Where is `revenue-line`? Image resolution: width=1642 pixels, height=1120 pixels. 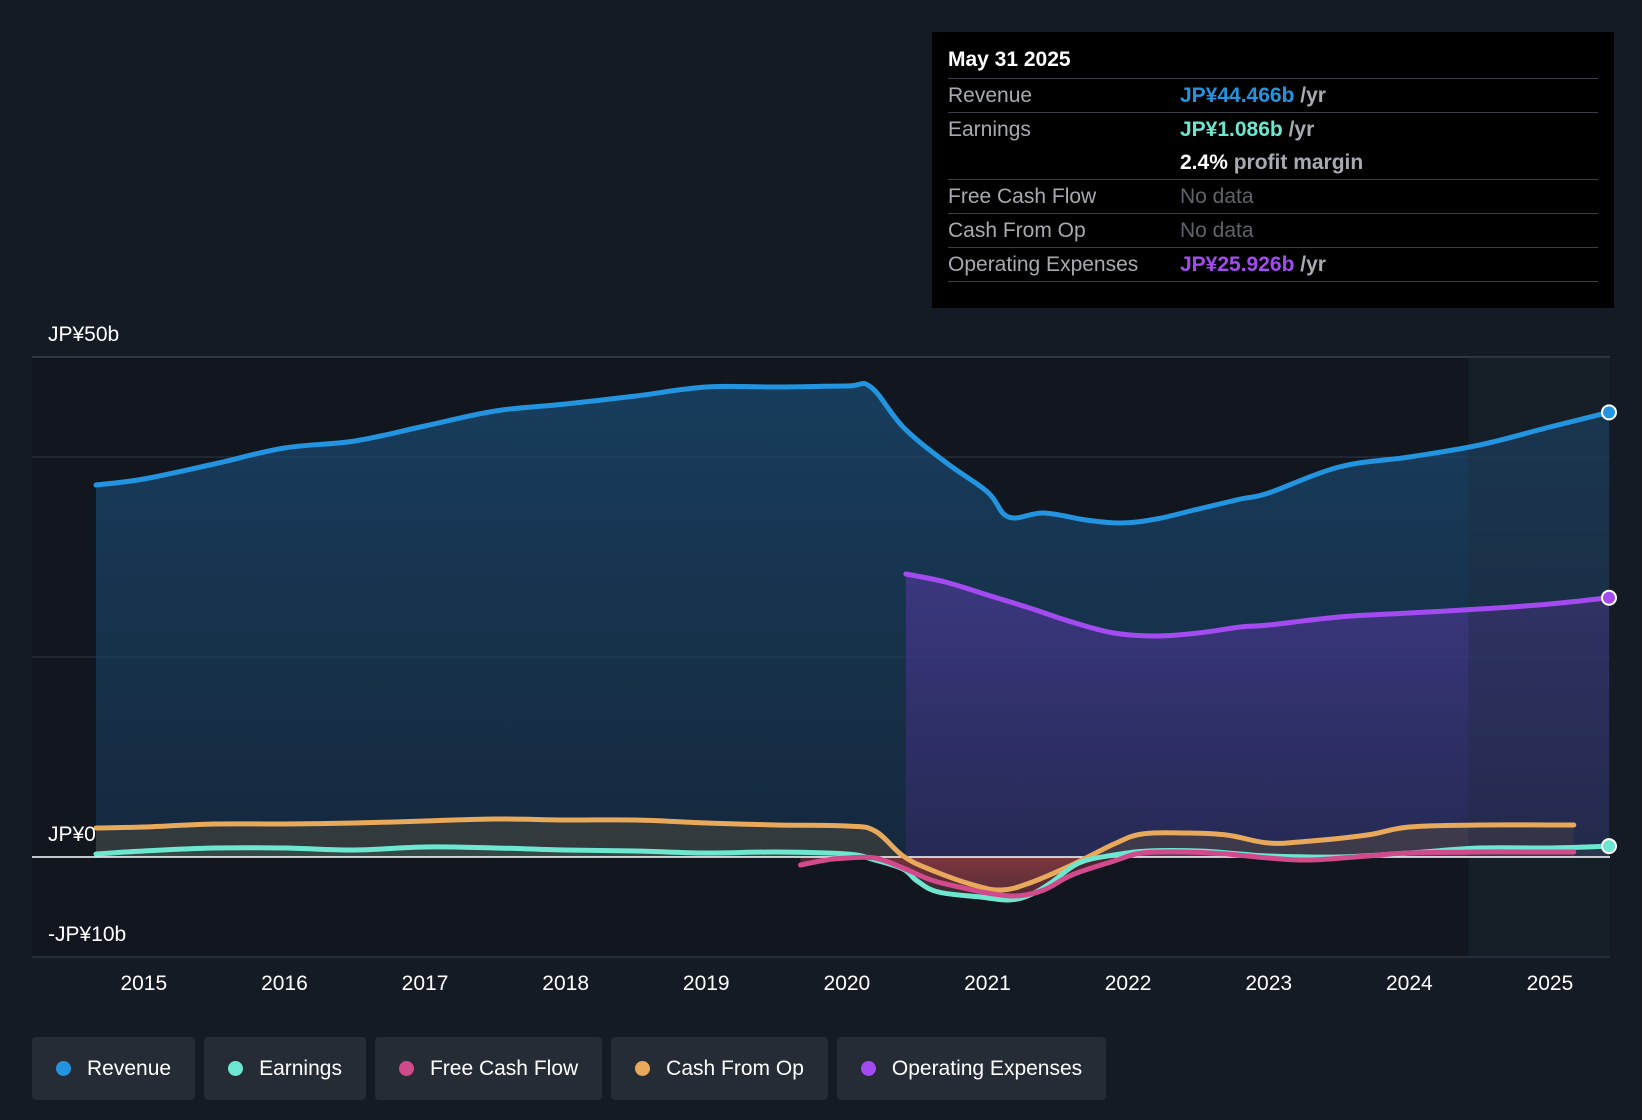
revenue-line is located at coordinates (852, 453).